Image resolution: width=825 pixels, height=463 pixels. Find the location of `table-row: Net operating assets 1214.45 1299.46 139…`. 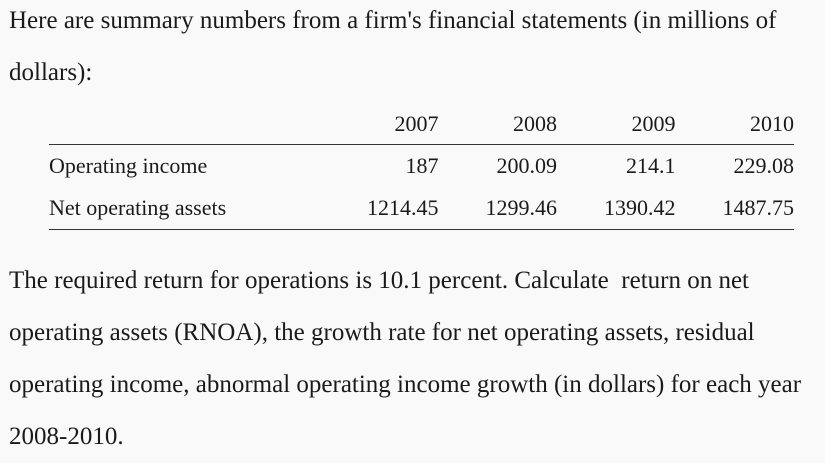

table-row: Net operating assets 1214.45 1299.46 139… is located at coordinates (421, 208).